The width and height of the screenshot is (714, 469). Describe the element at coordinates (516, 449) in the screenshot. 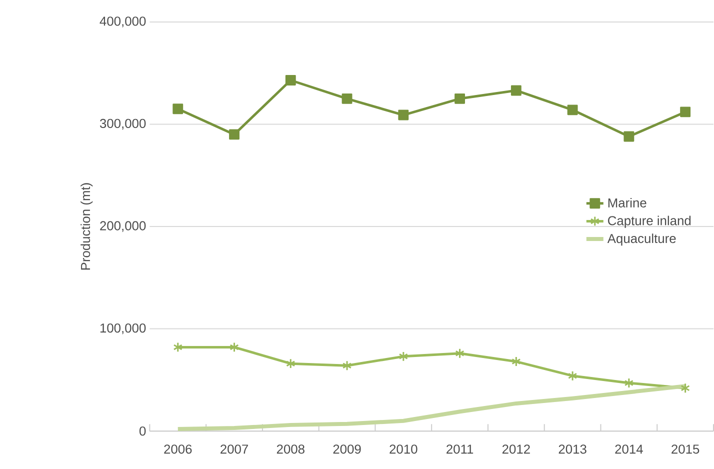

I see `x-tick-label: 2012` at that location.